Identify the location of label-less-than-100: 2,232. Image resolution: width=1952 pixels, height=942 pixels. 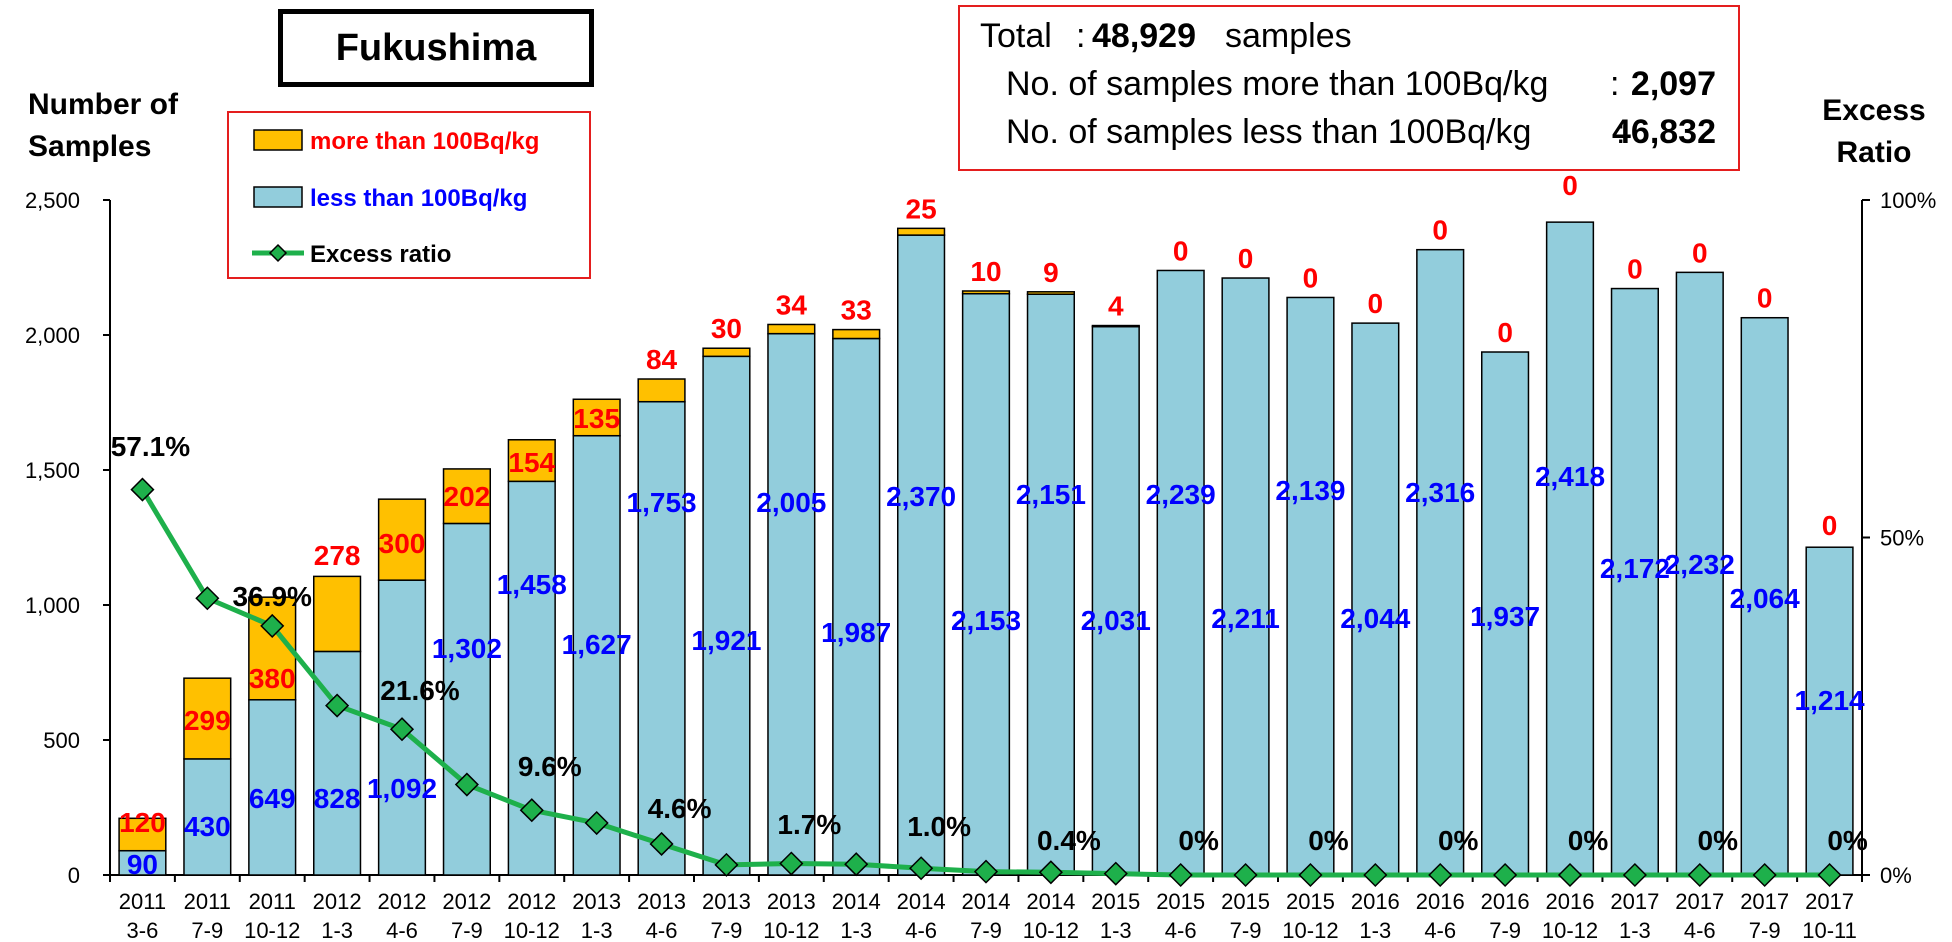
(1700, 564).